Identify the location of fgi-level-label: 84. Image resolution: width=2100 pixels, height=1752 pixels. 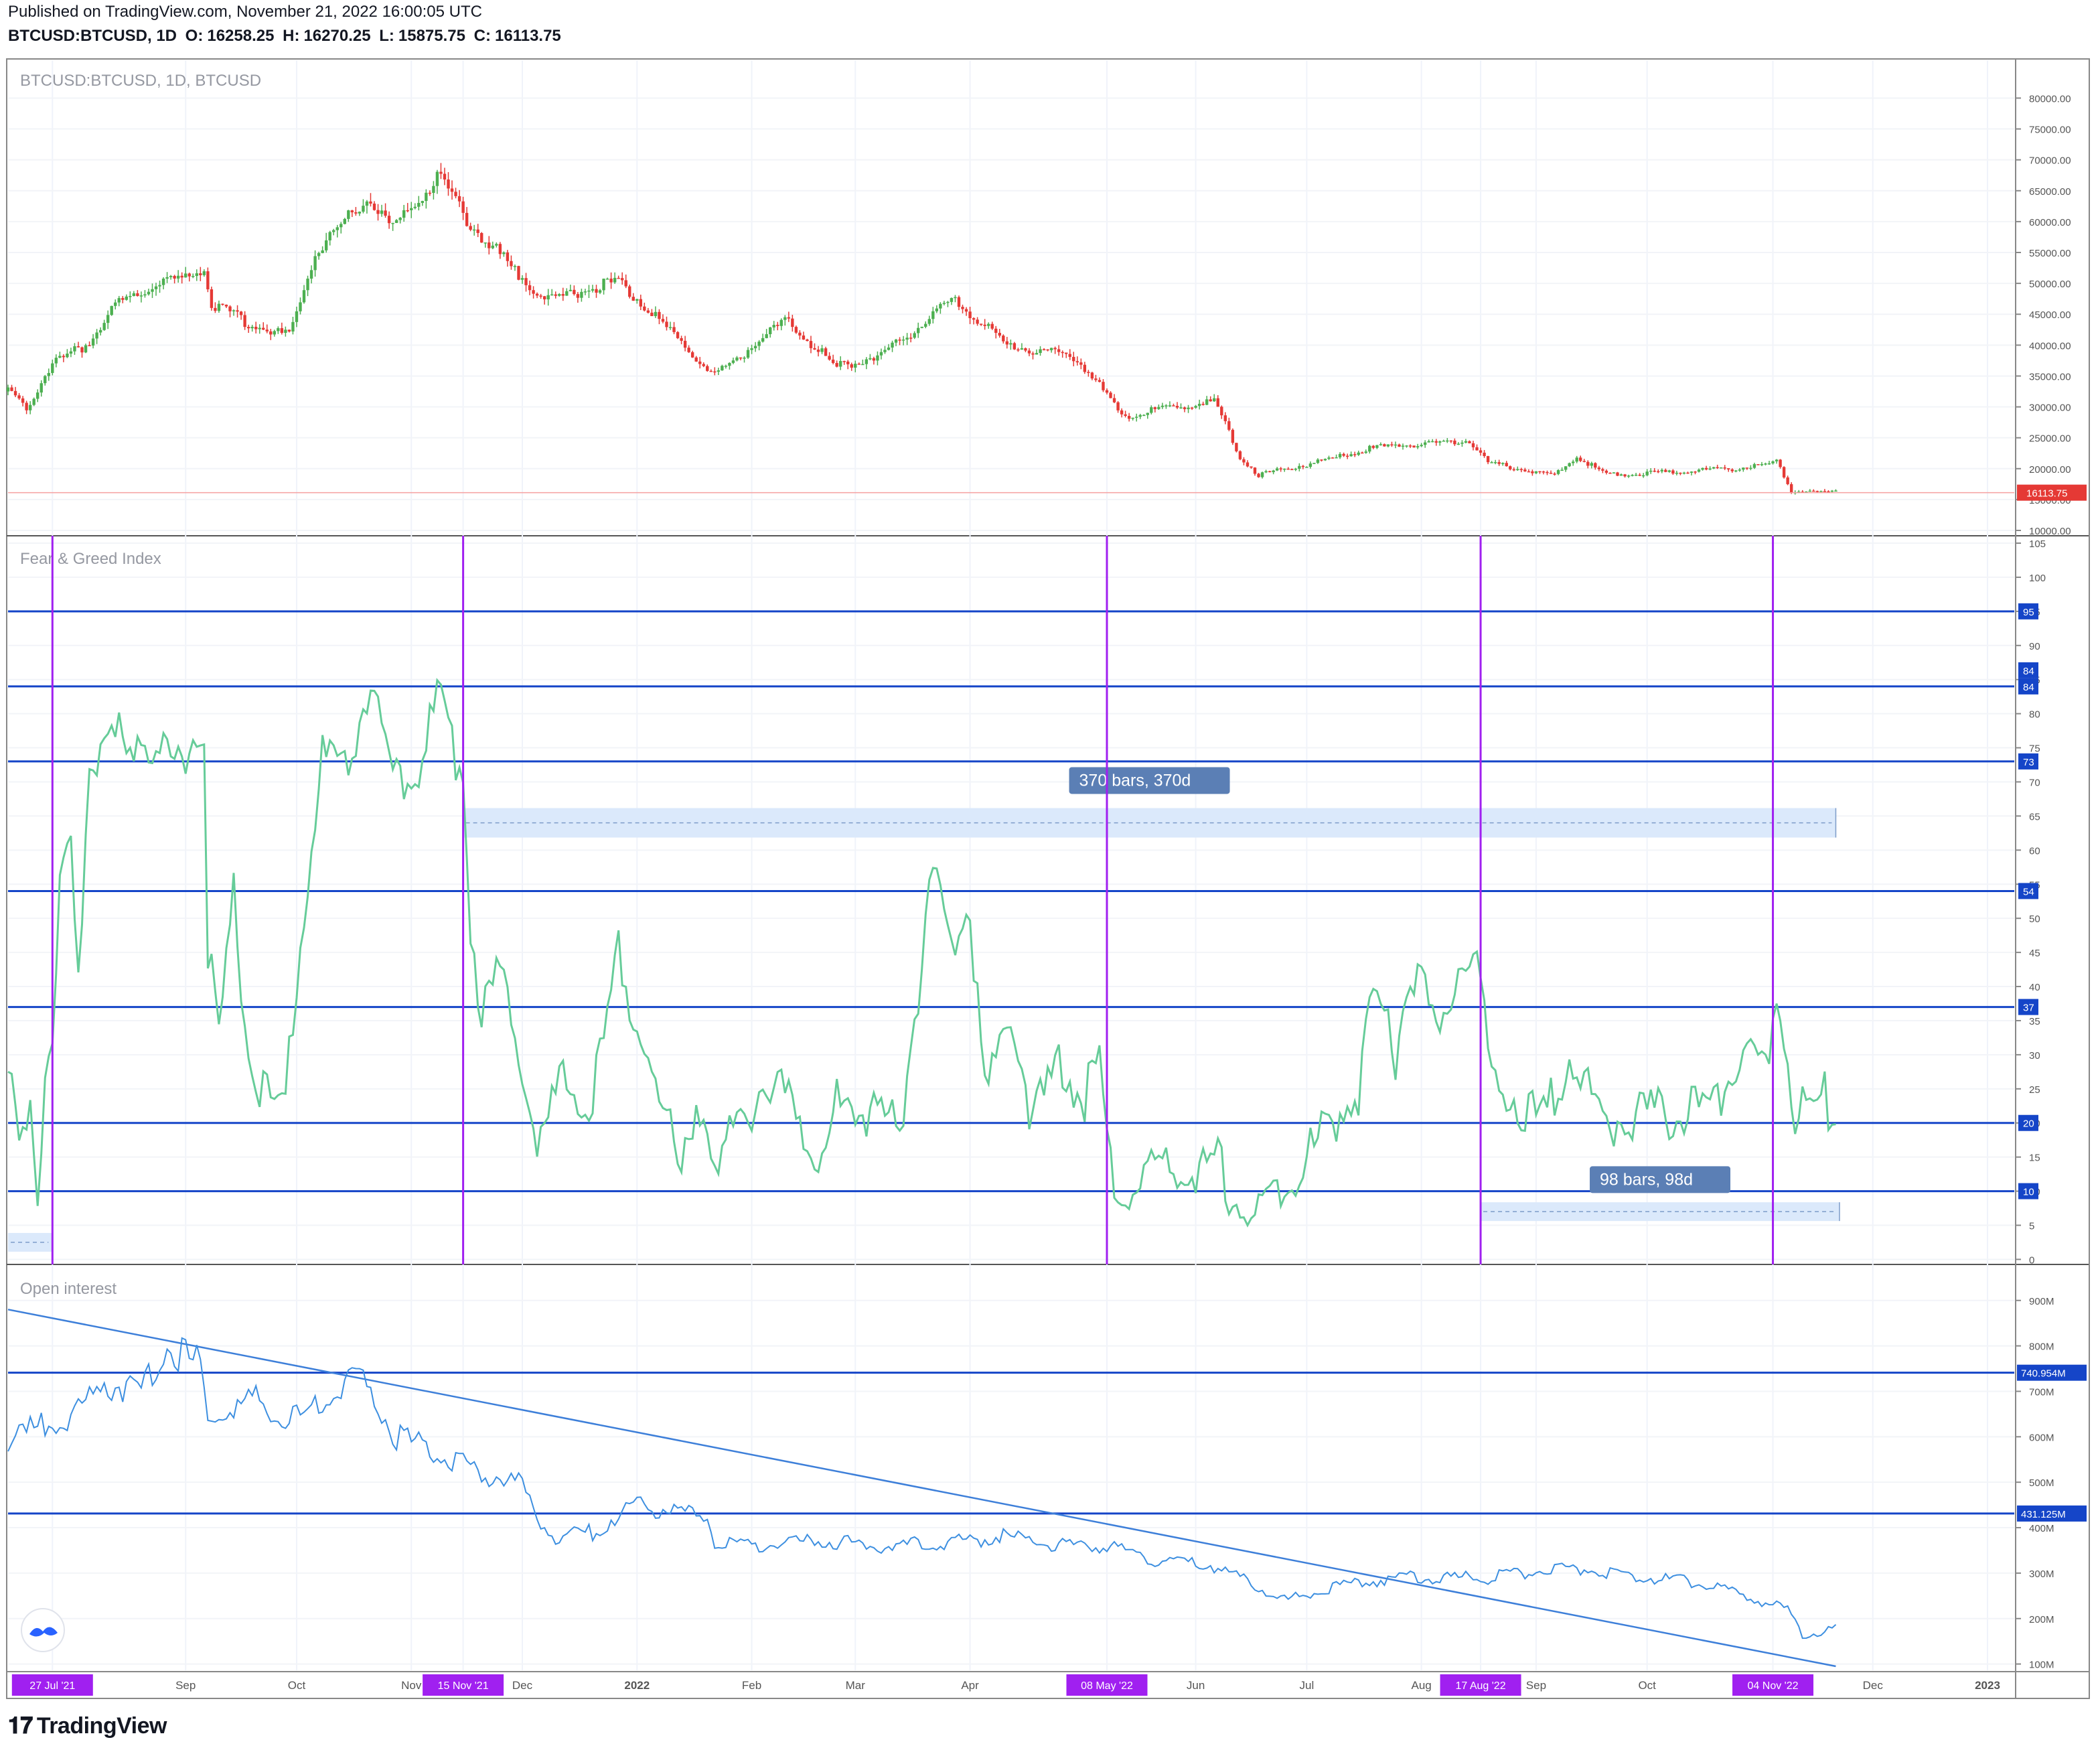
(2028, 687).